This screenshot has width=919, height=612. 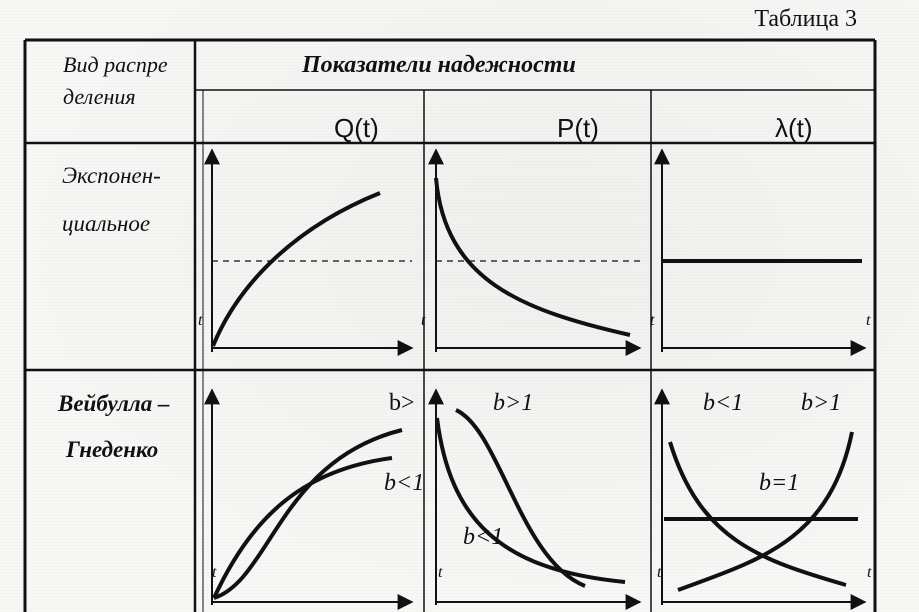 I want to click on plot-weib-lambda, so click(x=760, y=499).